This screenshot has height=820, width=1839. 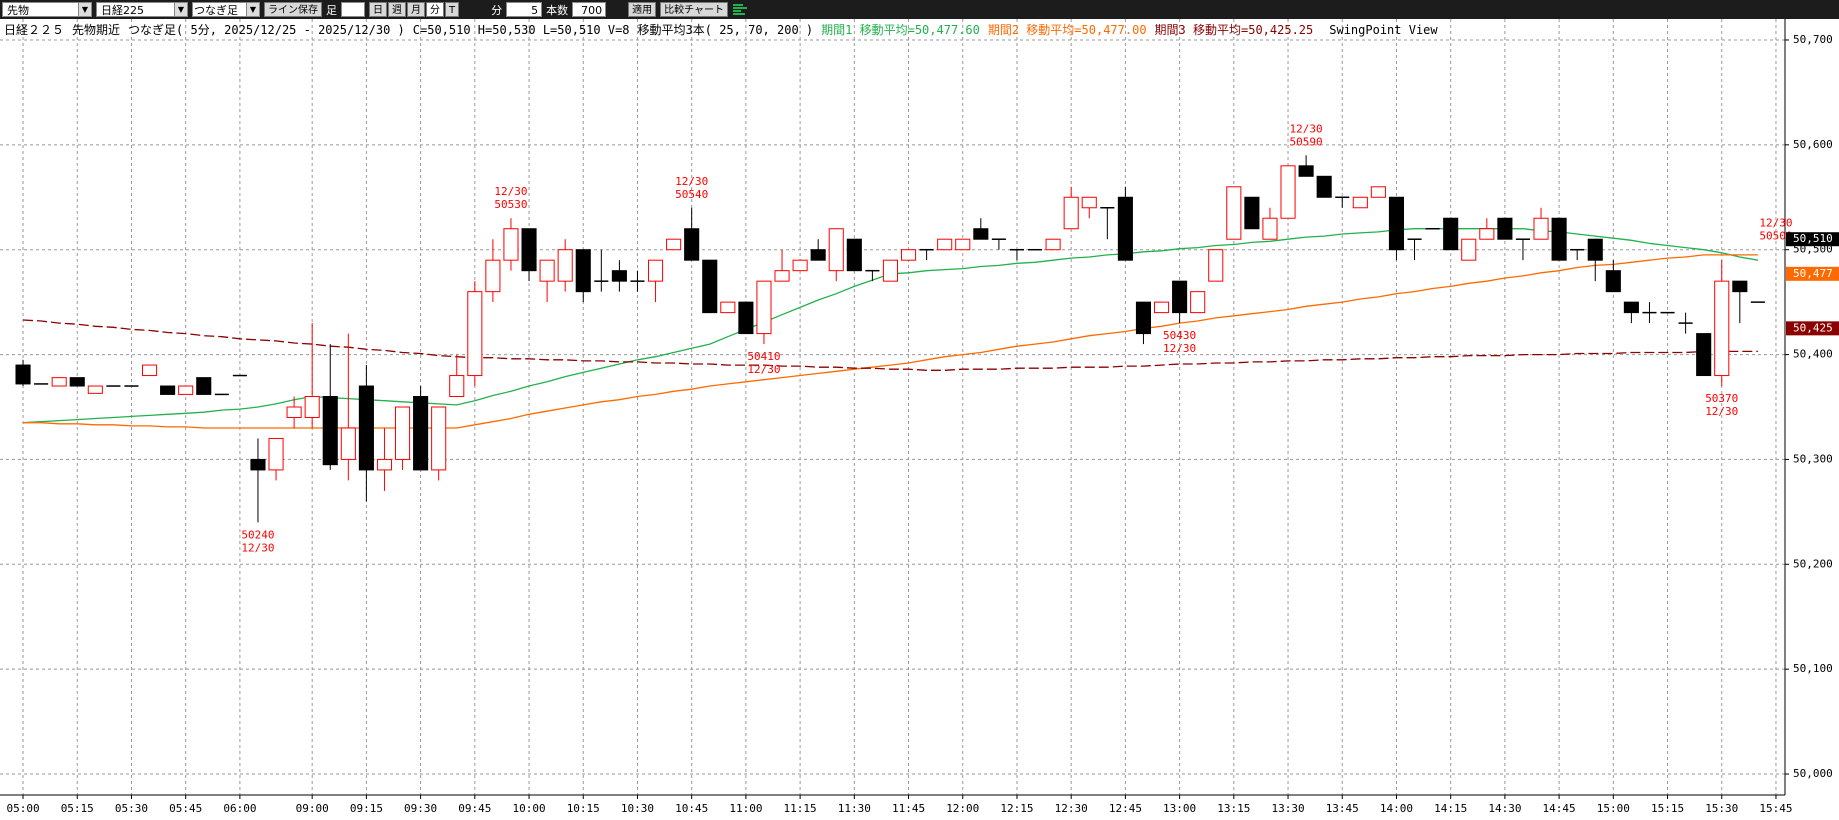 What do you see at coordinates (900, 30) in the screenshot?
I see `legend-entry: 期間1 移動平均=50,477.60` at bounding box center [900, 30].